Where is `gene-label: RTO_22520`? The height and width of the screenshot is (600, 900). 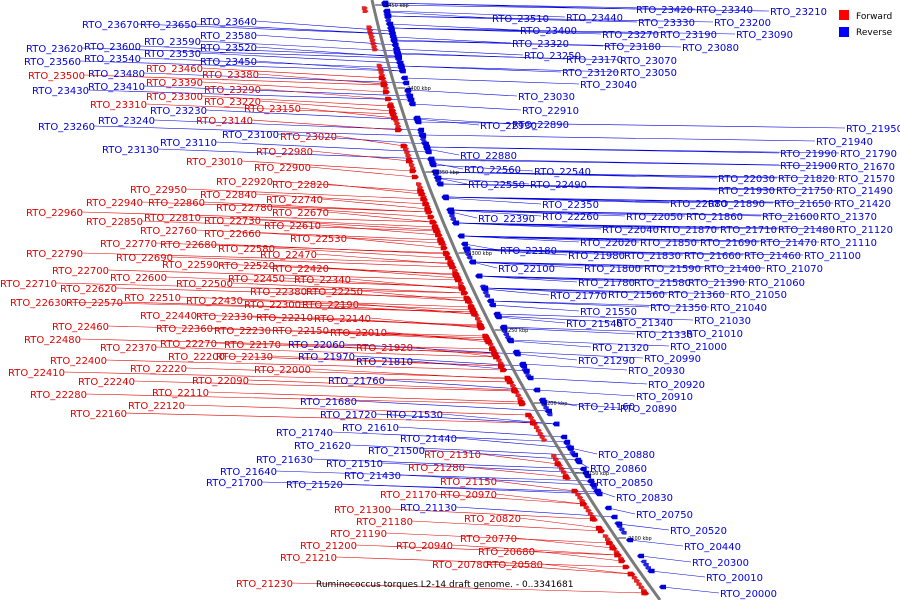
gene-label: RTO_22520 is located at coordinates (246, 266).